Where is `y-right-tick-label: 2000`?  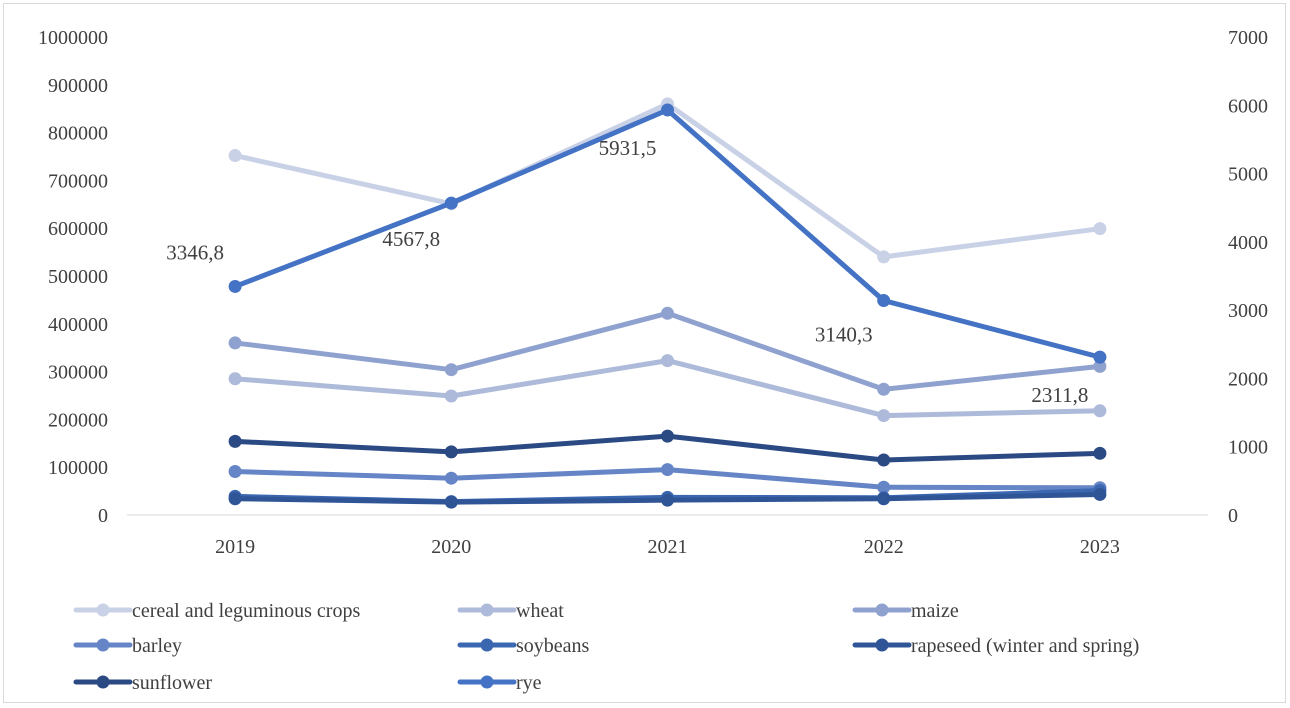 y-right-tick-label: 2000 is located at coordinates (1248, 379).